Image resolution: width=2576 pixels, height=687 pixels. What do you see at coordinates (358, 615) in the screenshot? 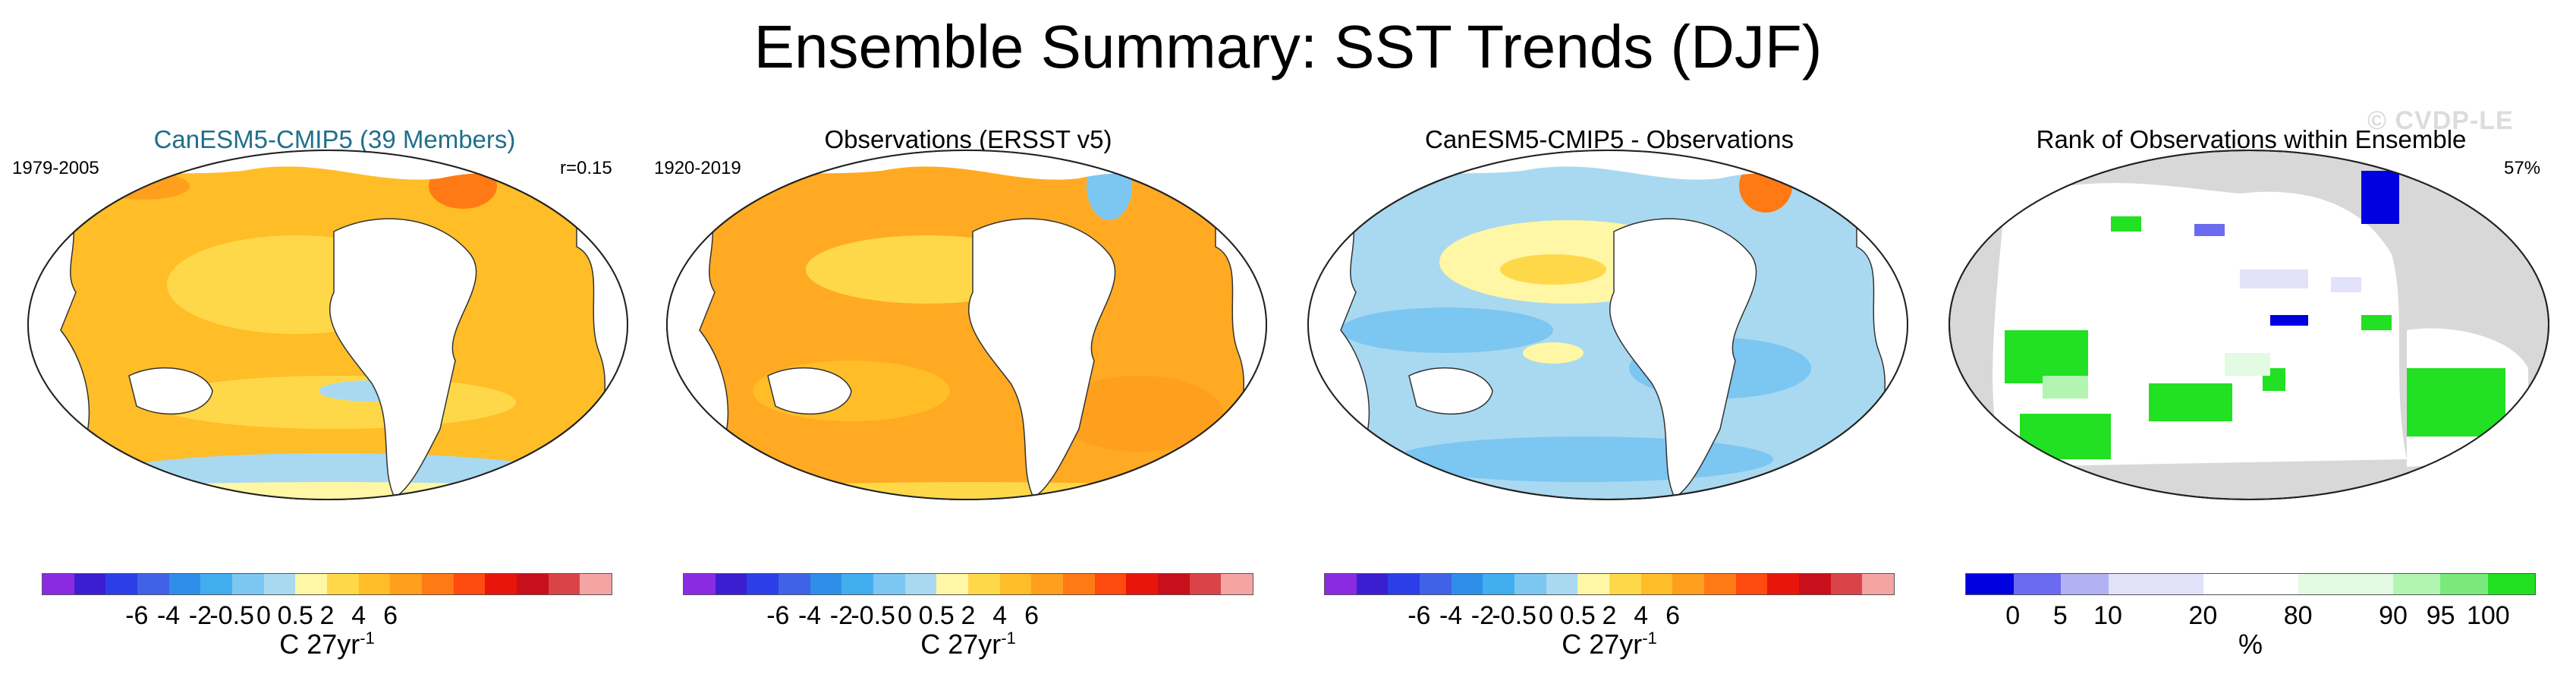
I see `colorbar-1-tick-label: 4` at bounding box center [358, 615].